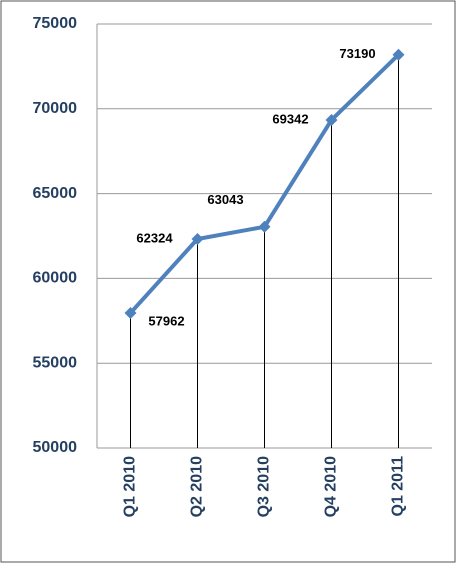  What do you see at coordinates (197, 486) in the screenshot?
I see `x-tick-label: Q2 2010` at bounding box center [197, 486].